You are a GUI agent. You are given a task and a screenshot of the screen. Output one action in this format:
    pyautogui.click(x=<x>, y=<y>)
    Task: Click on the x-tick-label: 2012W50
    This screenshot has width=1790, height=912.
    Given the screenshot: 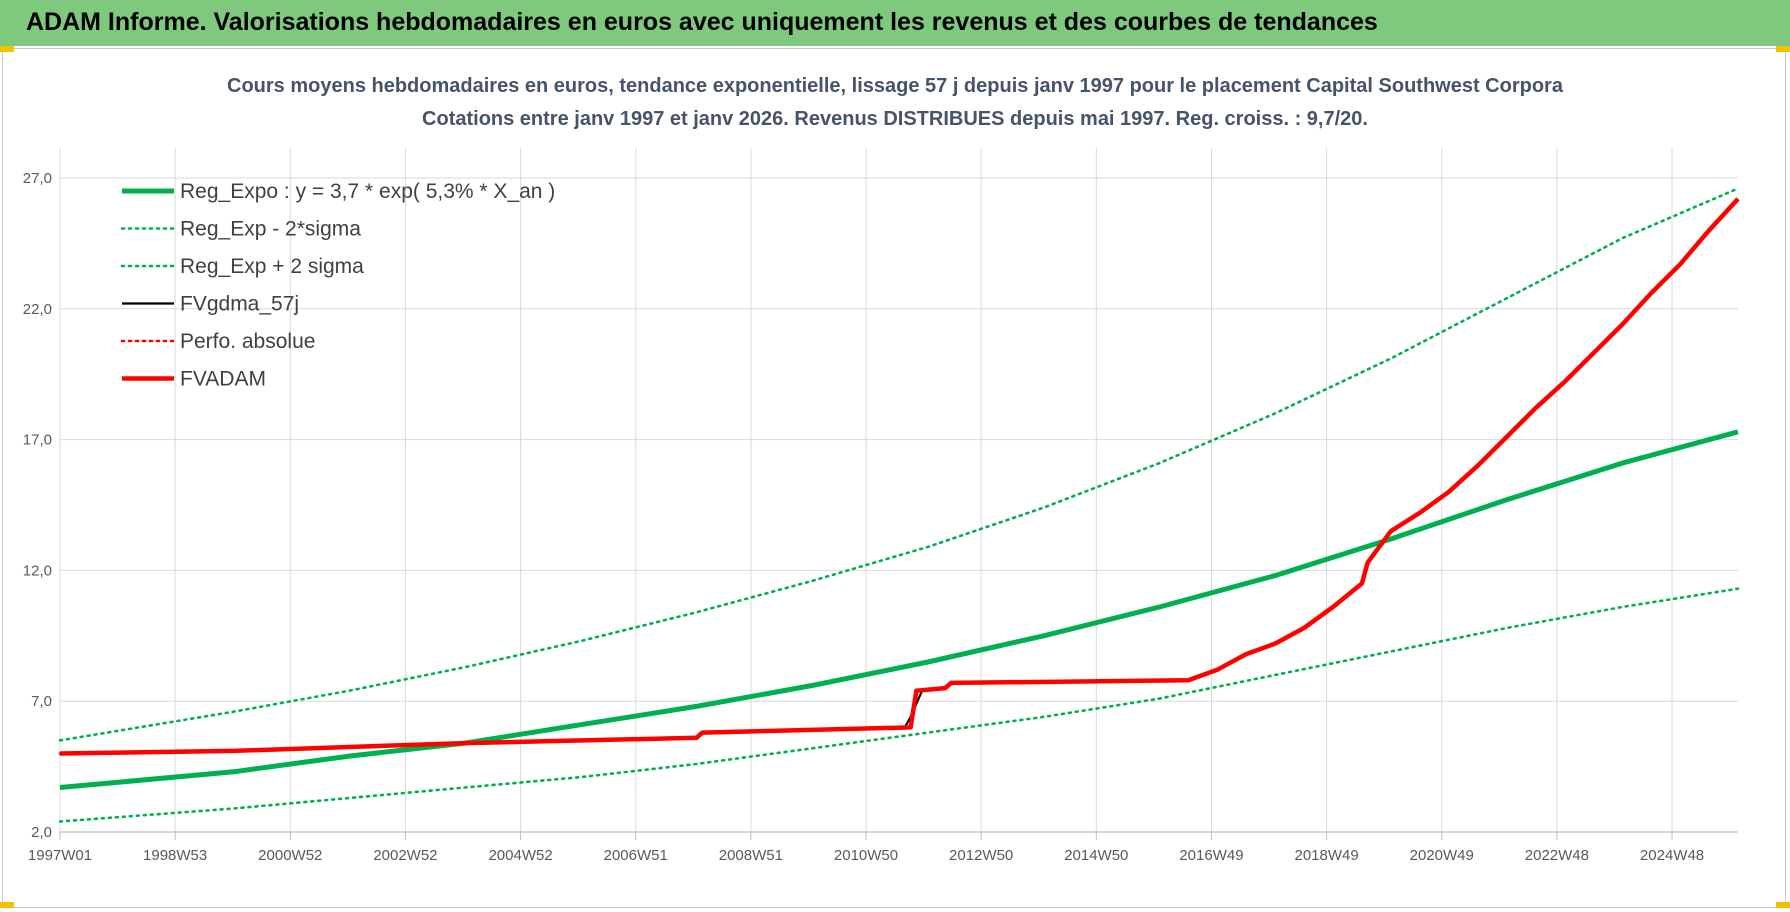 What is the action you would take?
    pyautogui.click(x=981, y=855)
    